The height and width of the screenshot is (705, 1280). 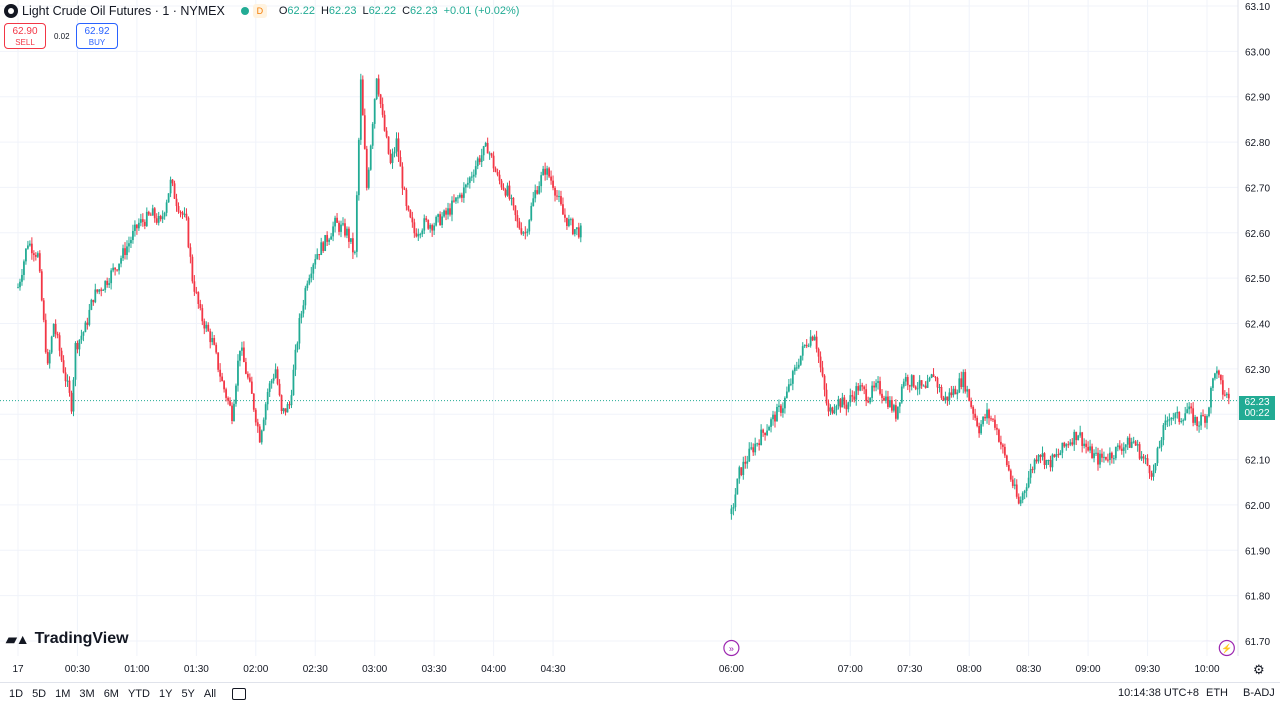 I want to click on tradingview-logo-icon: ▰▲, so click(x=18, y=638).